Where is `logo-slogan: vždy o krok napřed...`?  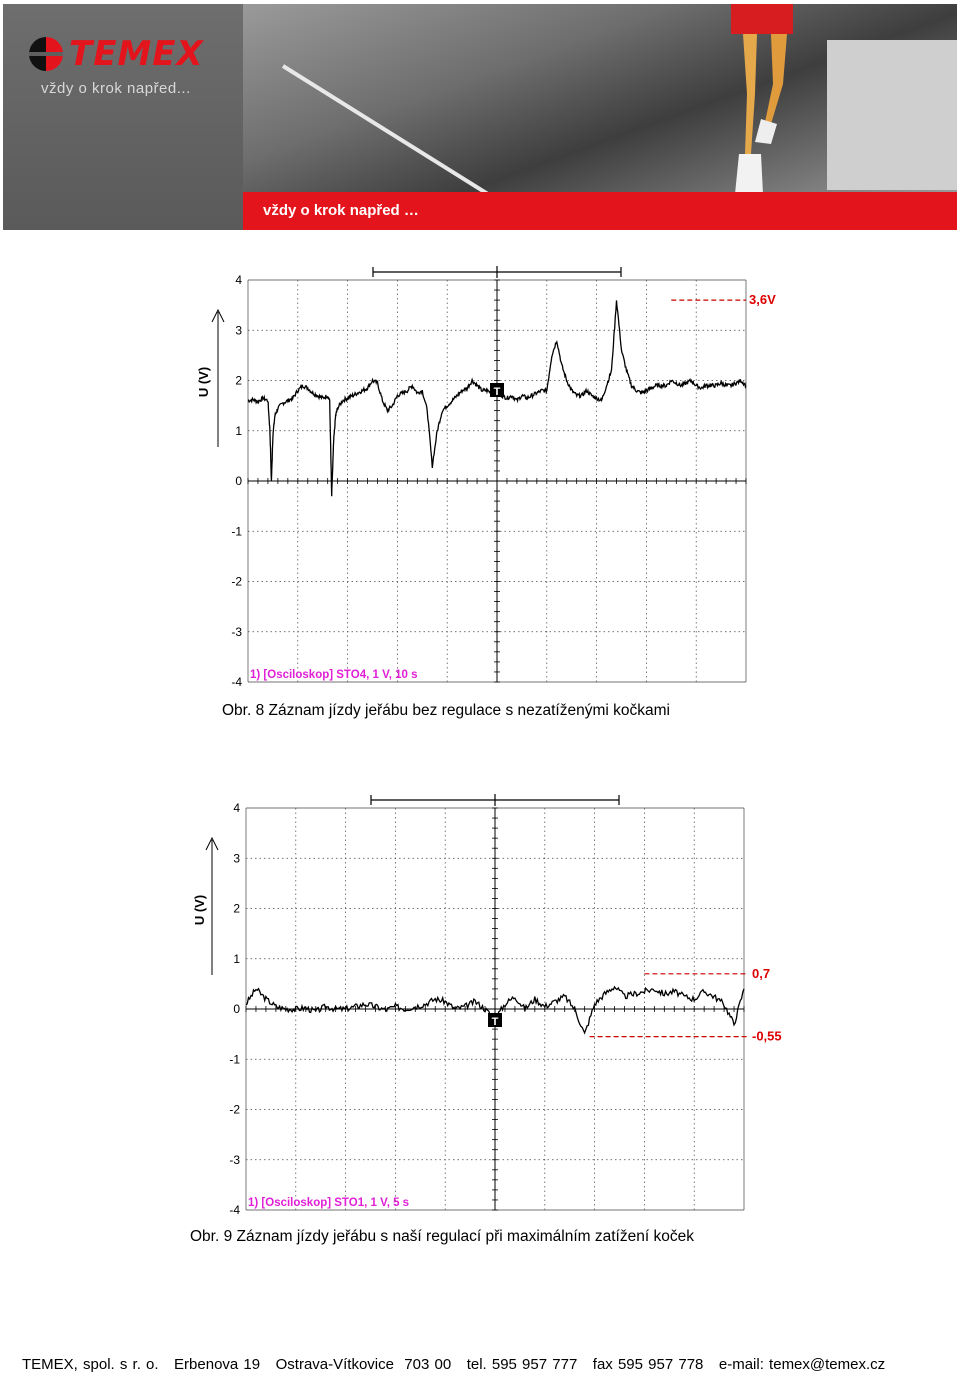
logo-slogan: vždy o krok napřed... is located at coordinates (116, 88).